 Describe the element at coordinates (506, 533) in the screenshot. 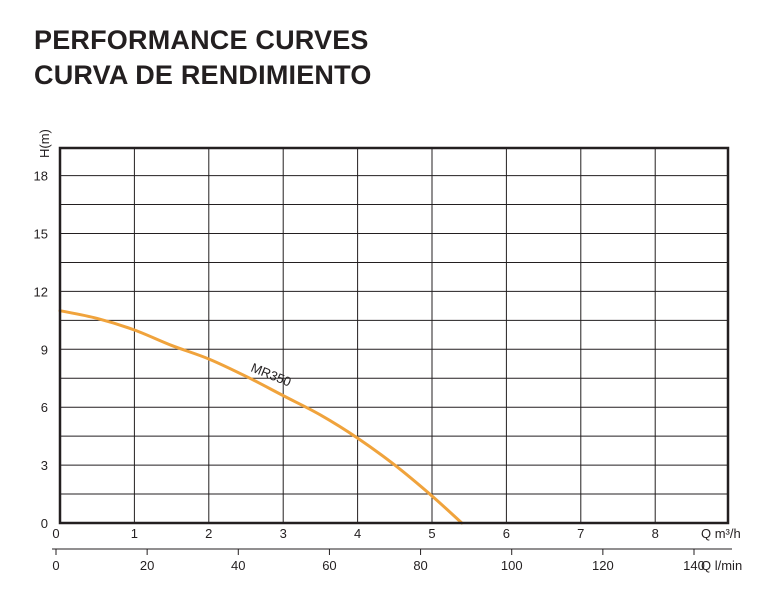

I see `x-tick-label: 6` at that location.